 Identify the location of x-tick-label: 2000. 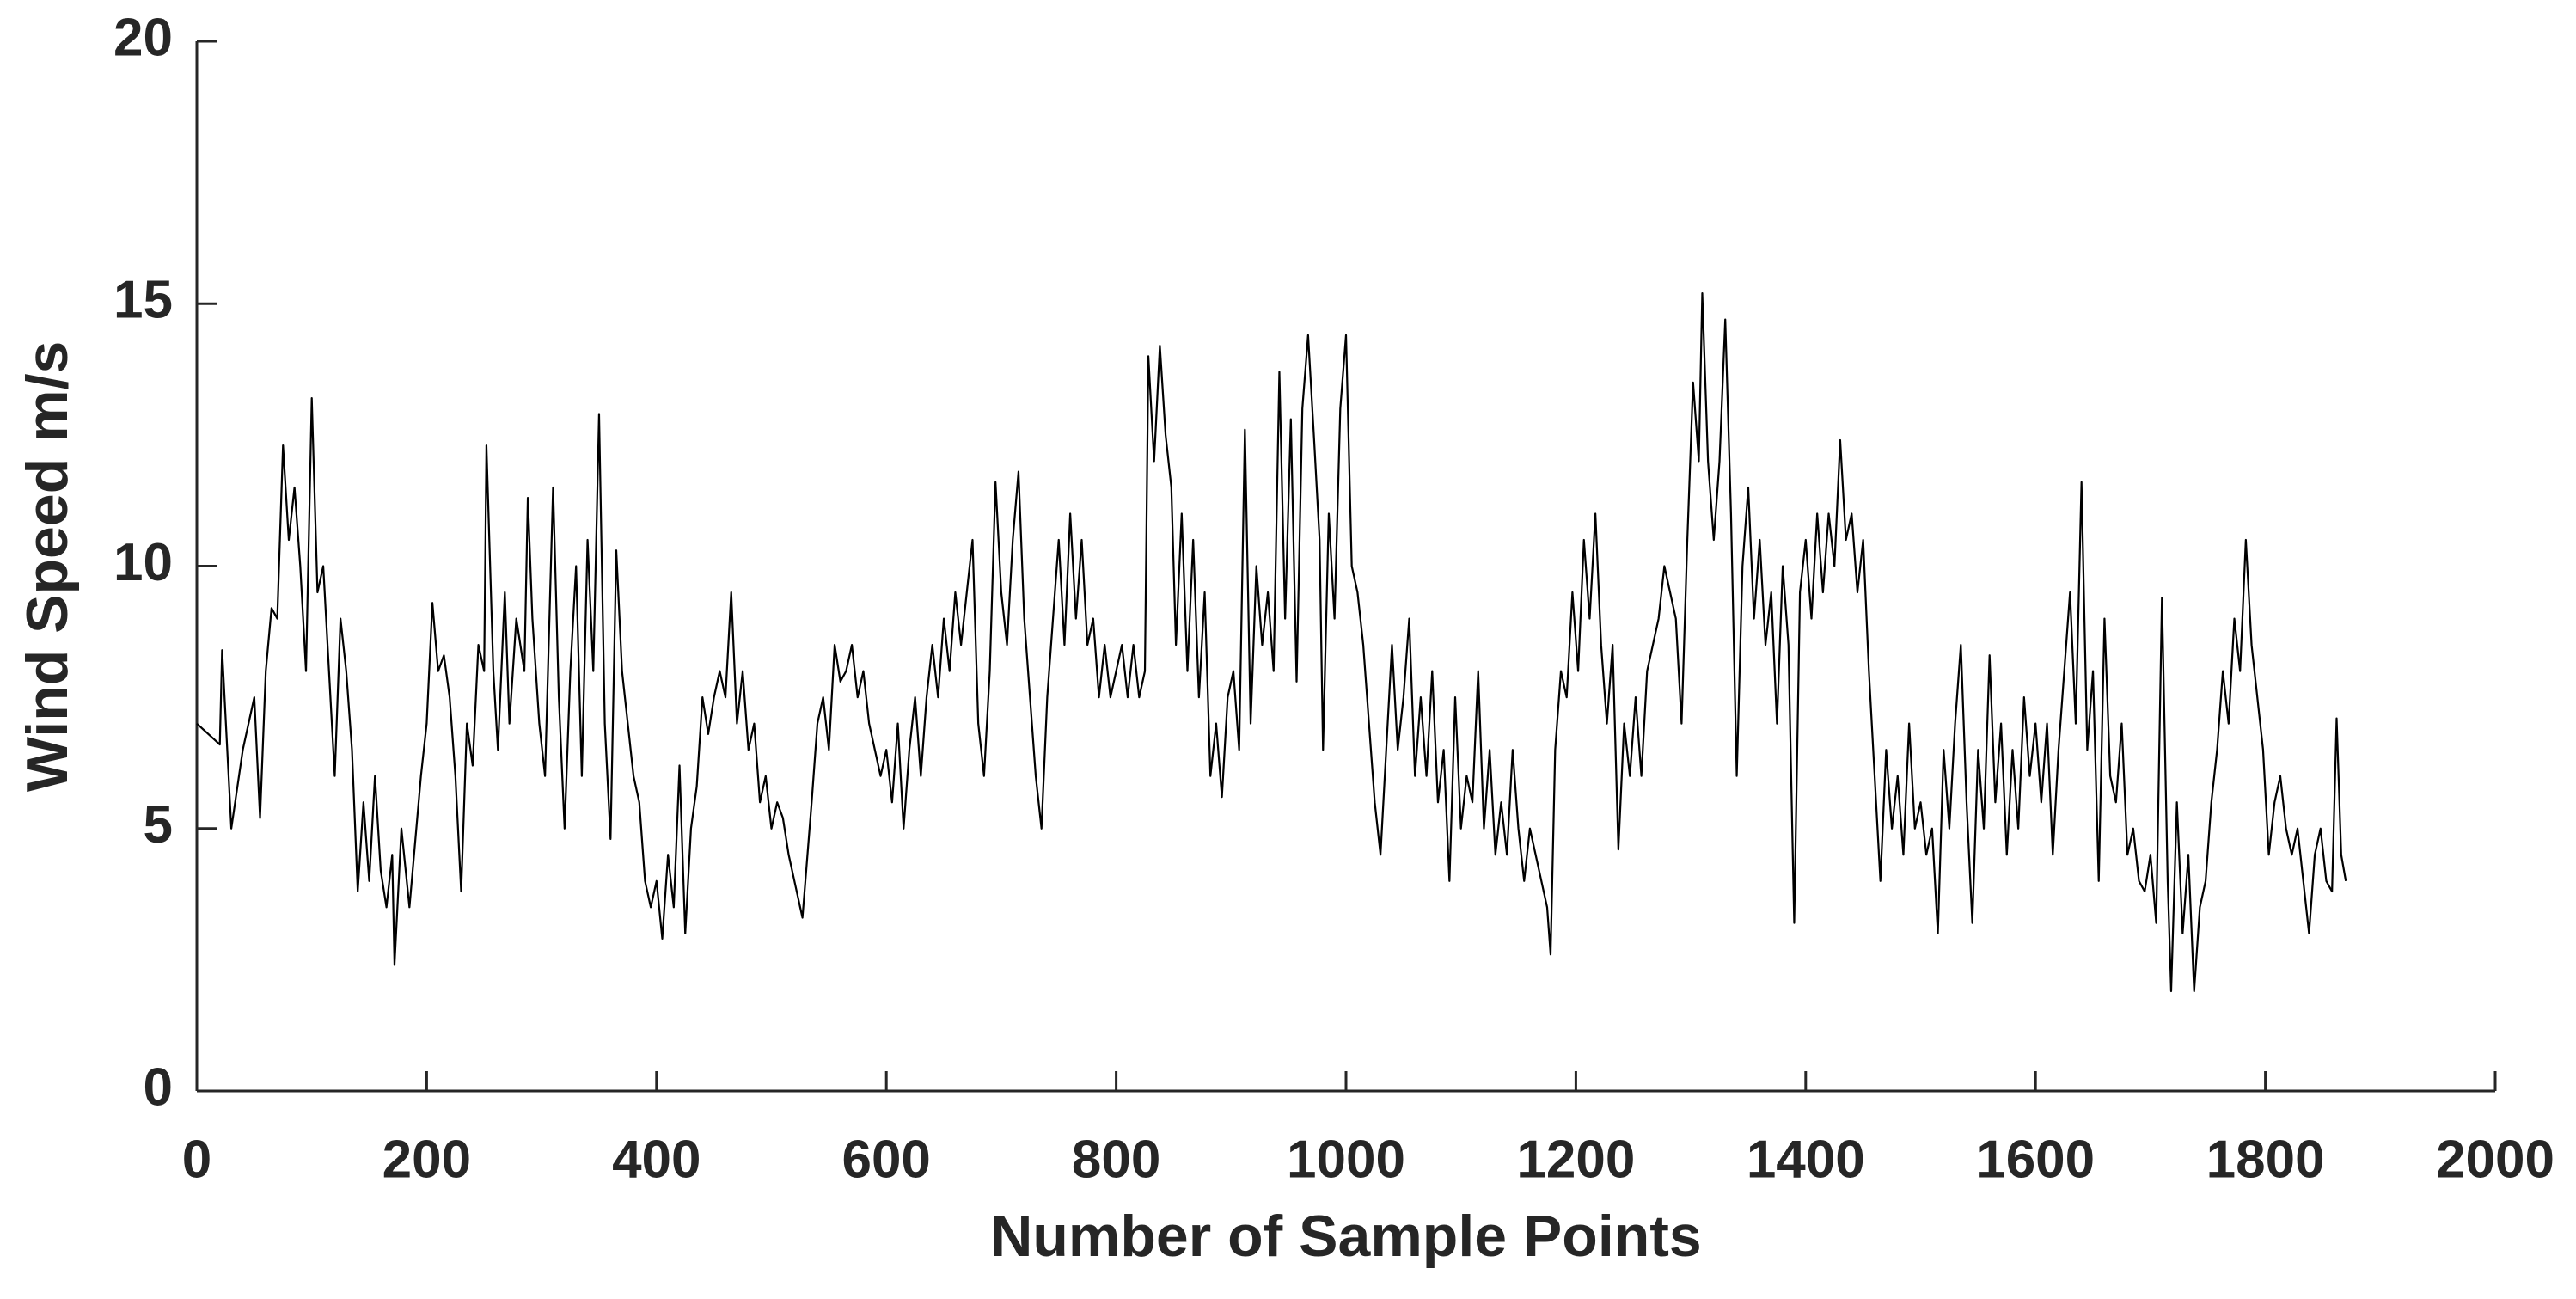
(2495, 1159).